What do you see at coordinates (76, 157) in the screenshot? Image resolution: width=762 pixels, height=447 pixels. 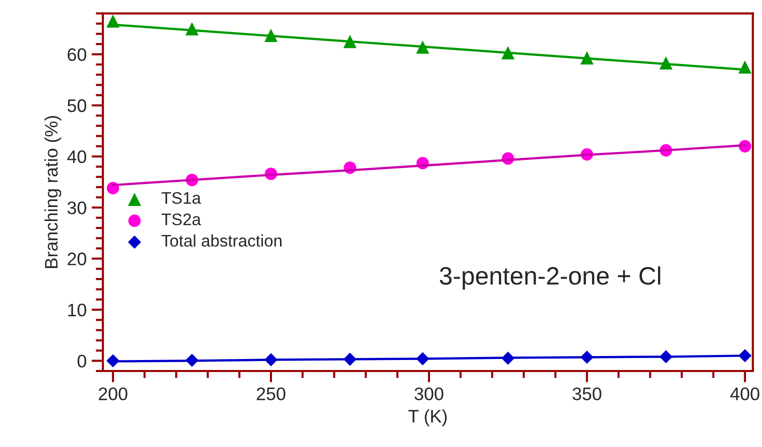 I see `y-tick-label: 40` at bounding box center [76, 157].